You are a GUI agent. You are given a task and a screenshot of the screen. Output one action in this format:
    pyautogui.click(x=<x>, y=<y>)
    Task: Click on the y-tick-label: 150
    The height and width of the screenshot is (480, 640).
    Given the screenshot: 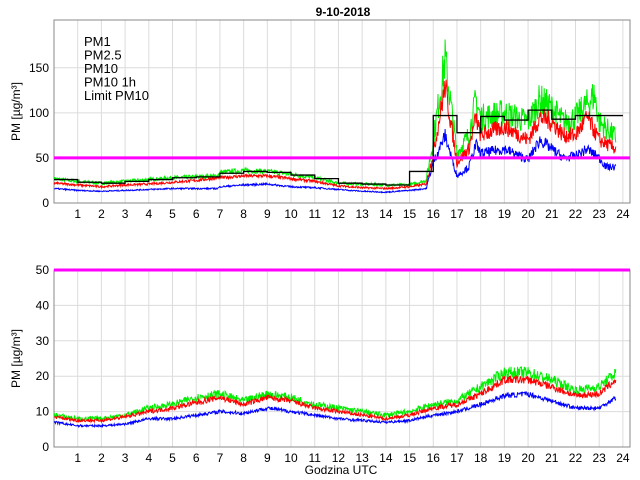 What is the action you would take?
    pyautogui.click(x=39, y=68)
    